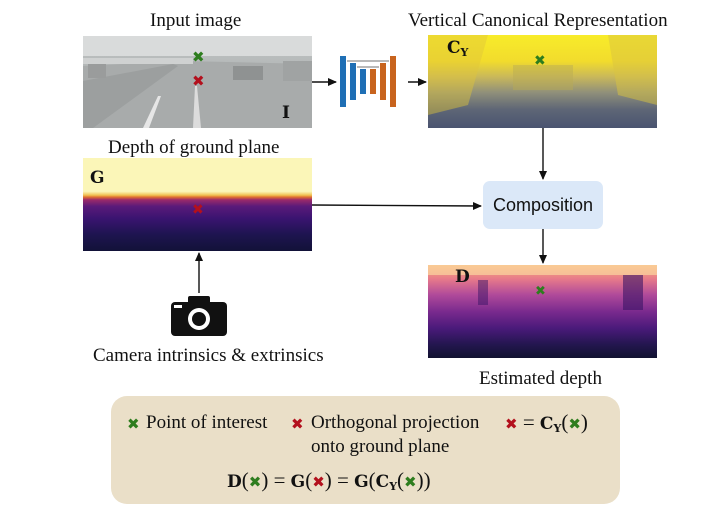 The image size is (720, 513). What do you see at coordinates (395, 422) in the screenshot?
I see `legend-ortho-line1: Orthogonal projection` at bounding box center [395, 422].